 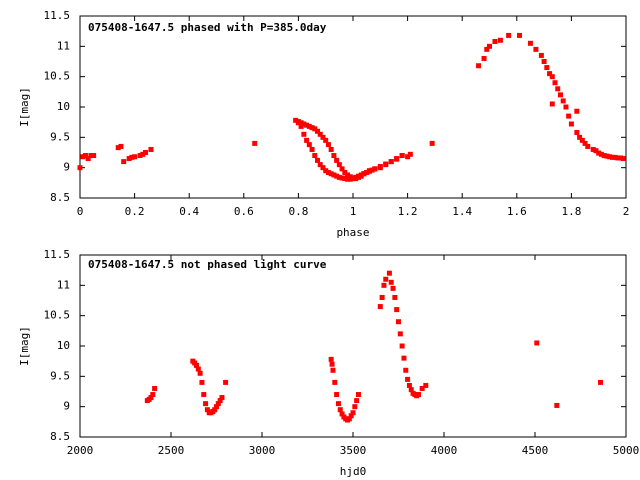 I want to click on x-tick-label: 4000, so click(x=444, y=450).